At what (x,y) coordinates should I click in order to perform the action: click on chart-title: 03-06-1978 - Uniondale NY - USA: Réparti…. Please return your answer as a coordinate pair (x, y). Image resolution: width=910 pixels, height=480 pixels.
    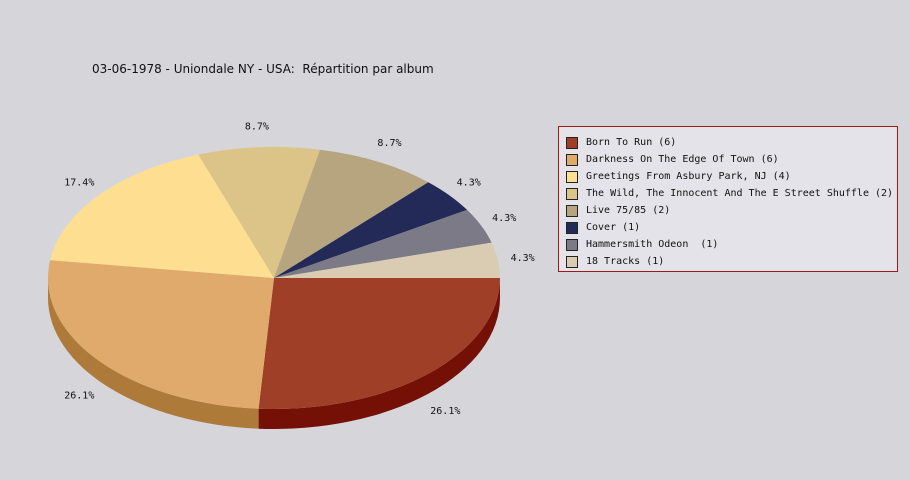
    Looking at the image, I should click on (263, 69).